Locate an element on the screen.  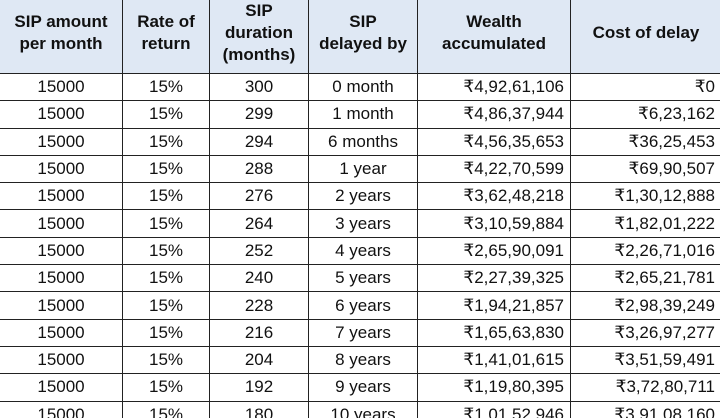
header-text: (months) is located at coordinates (259, 54).